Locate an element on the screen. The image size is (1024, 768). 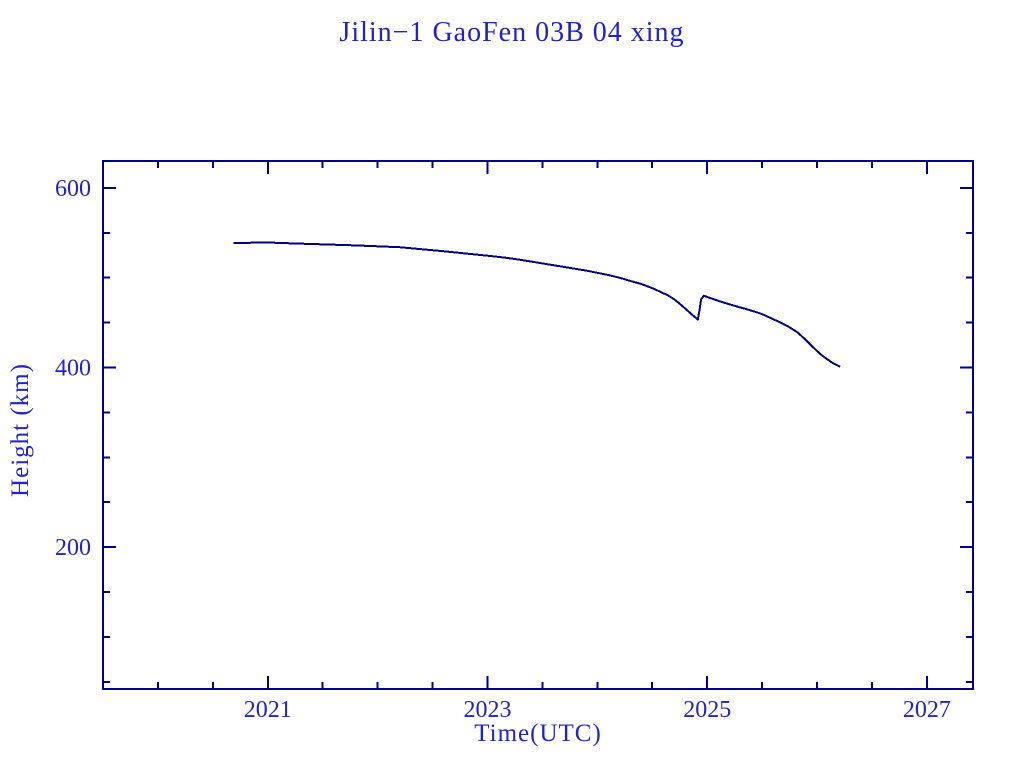
x-tick-label: 2023 is located at coordinates (488, 710).